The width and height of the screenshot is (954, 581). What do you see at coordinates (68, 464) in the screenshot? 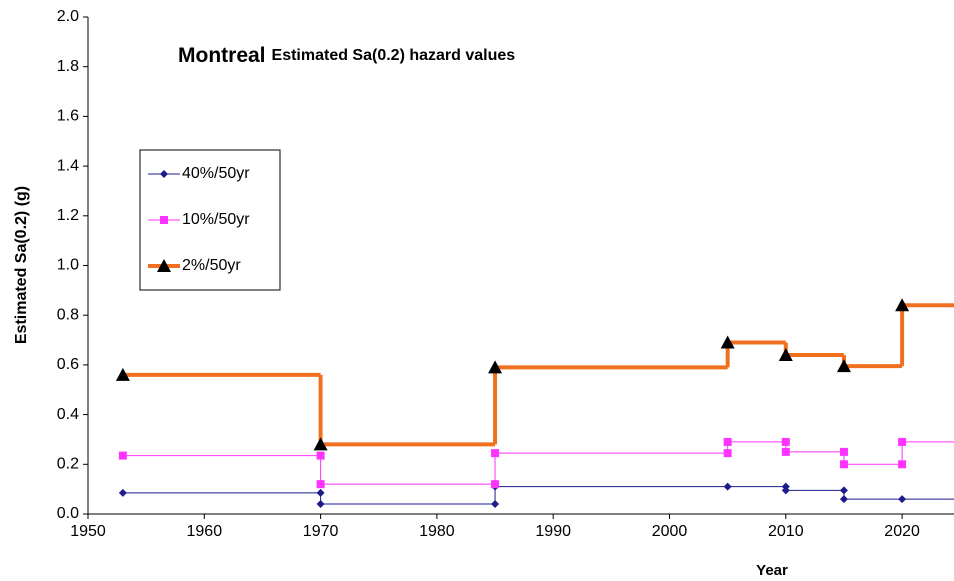
I see `y-tick-label: 0.2` at bounding box center [68, 464].